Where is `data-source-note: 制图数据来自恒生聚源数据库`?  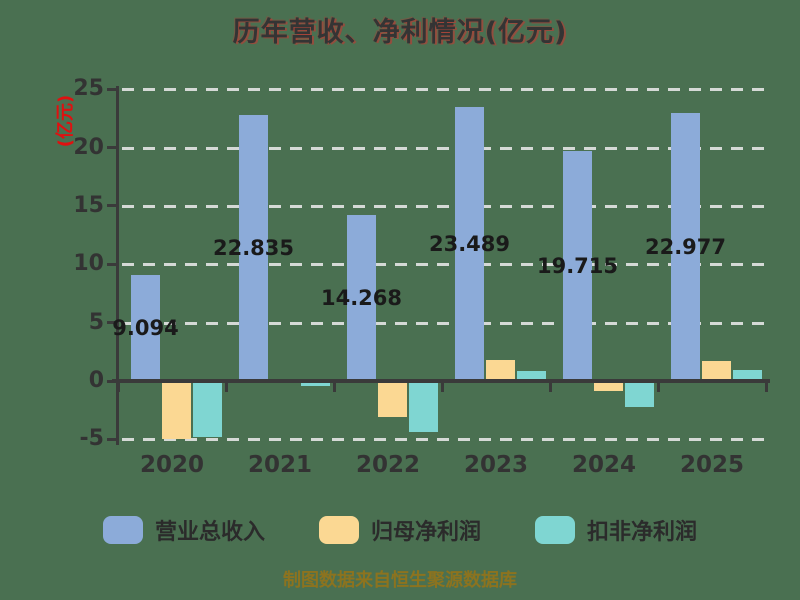 data-source-note: 制图数据来自恒生聚源数据库 is located at coordinates (400, 580).